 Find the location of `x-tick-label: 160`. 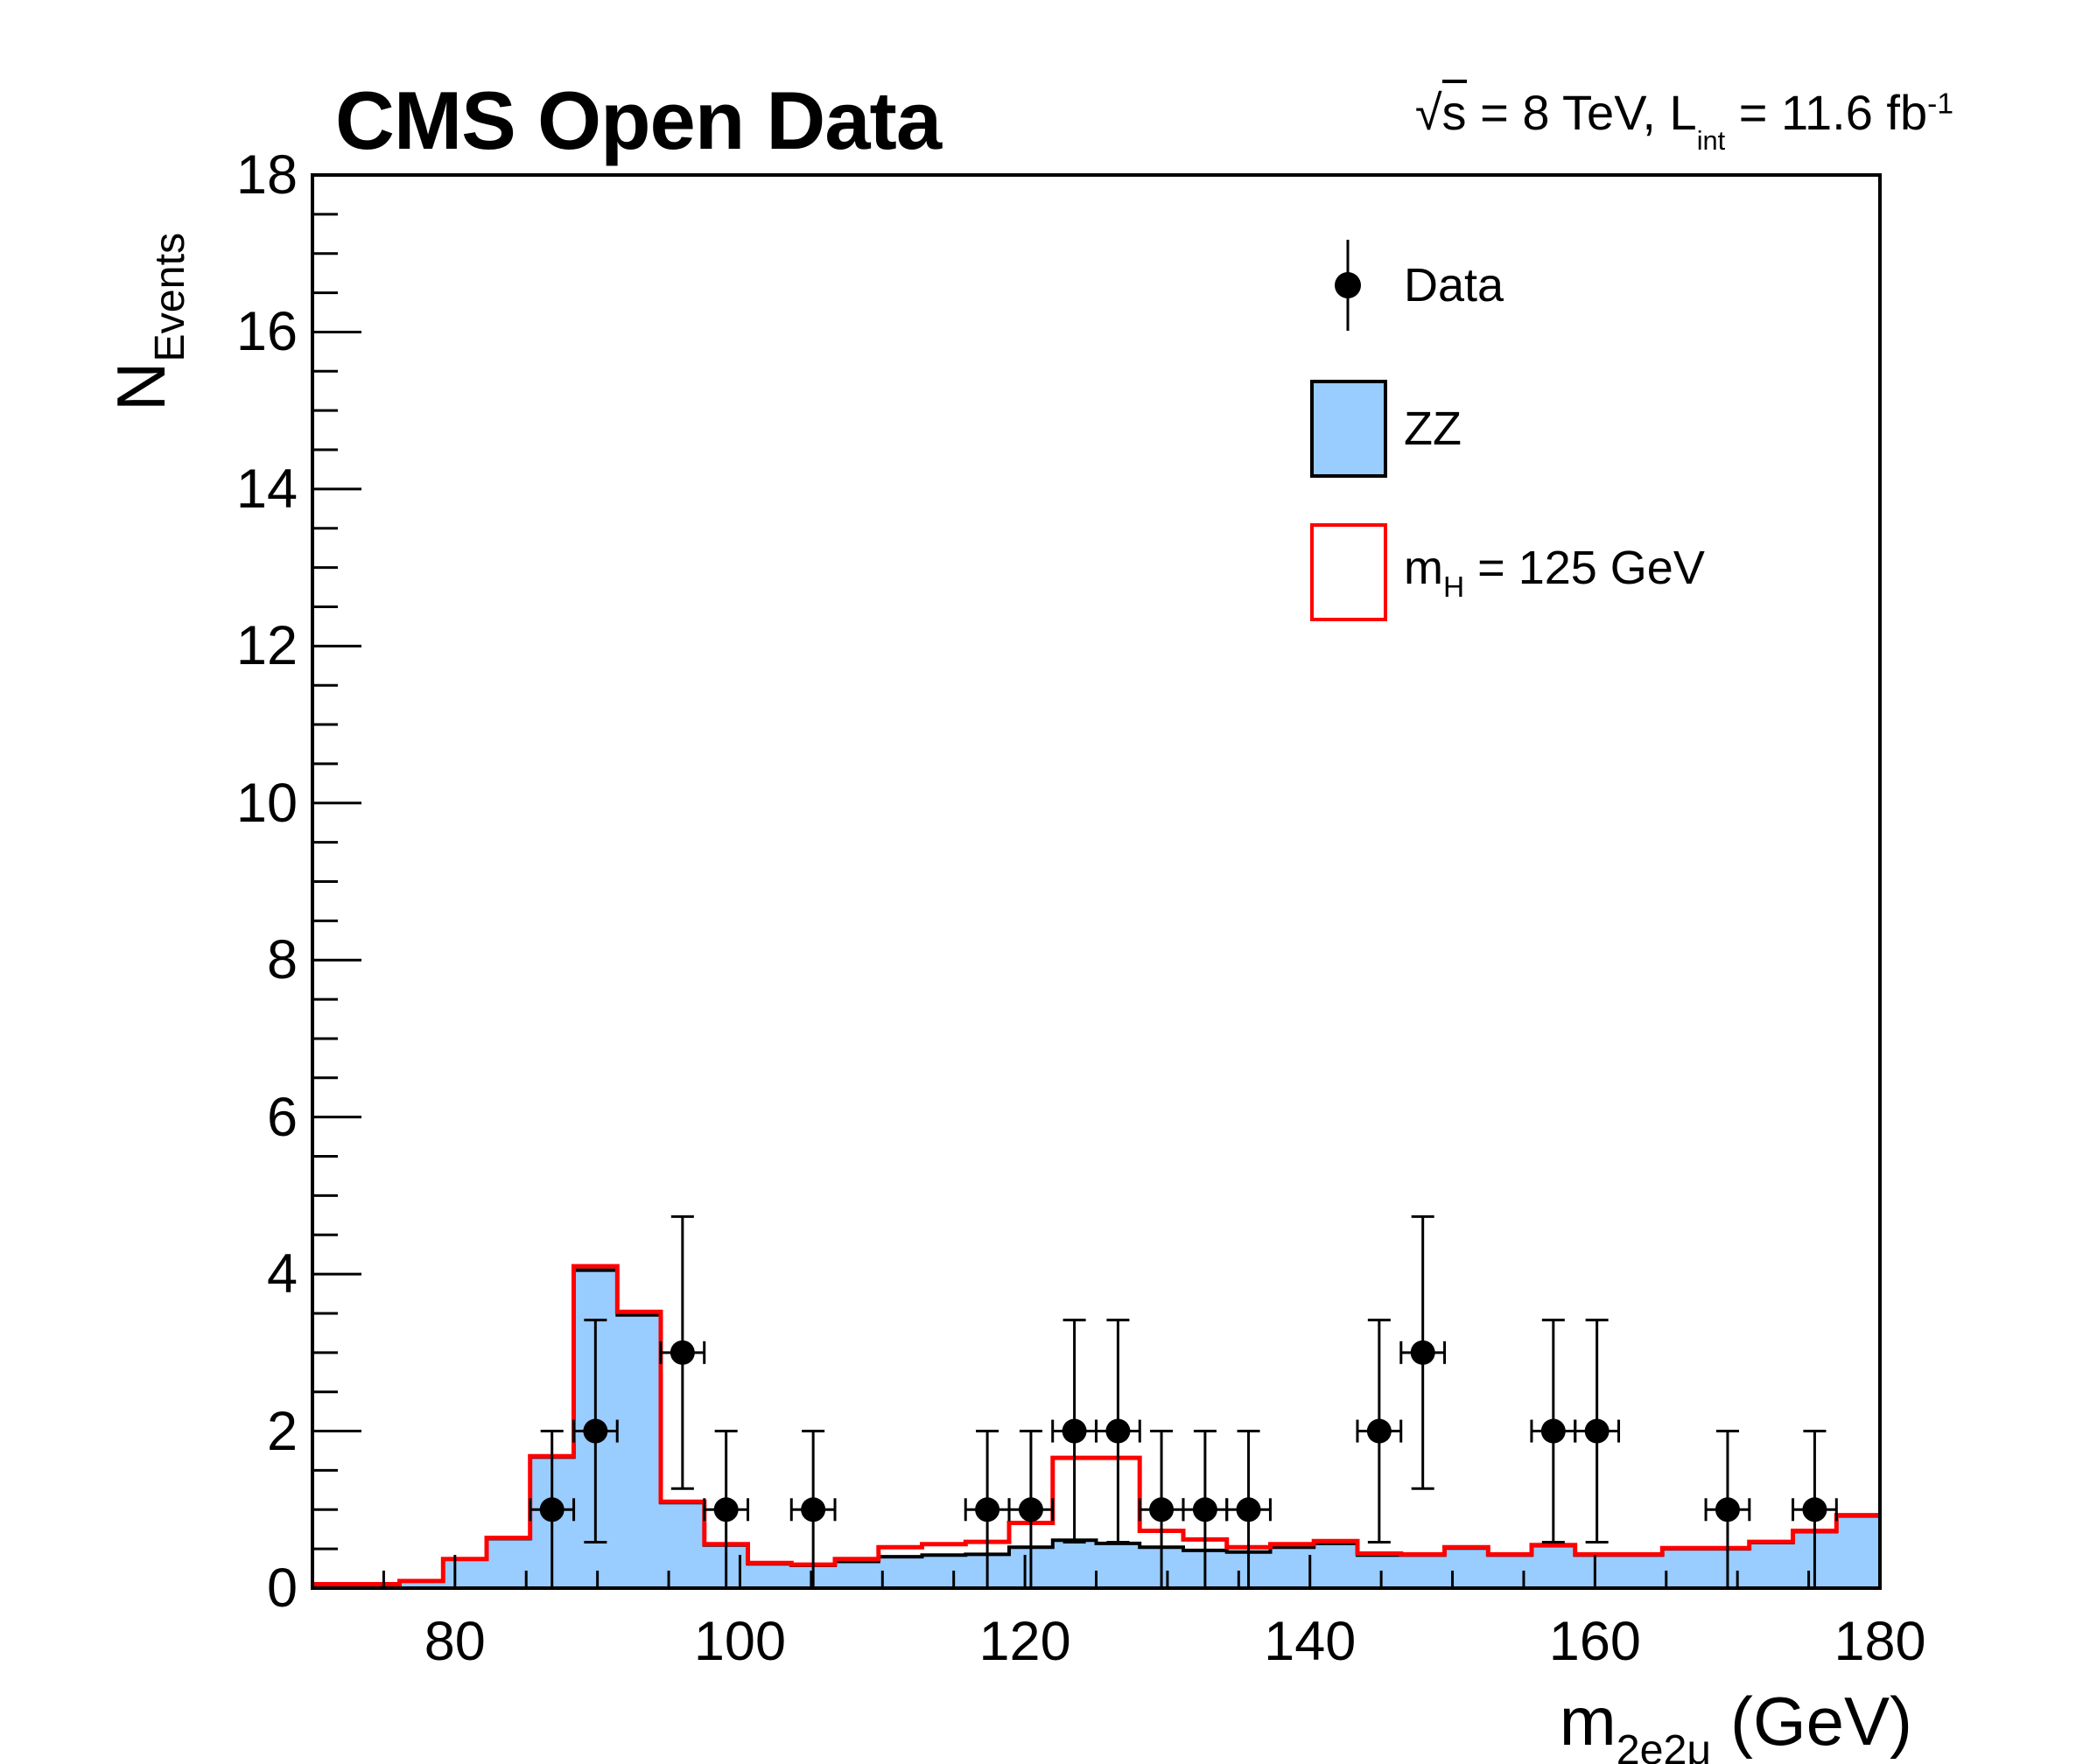

x-tick-label: 160 is located at coordinates (1595, 1641).